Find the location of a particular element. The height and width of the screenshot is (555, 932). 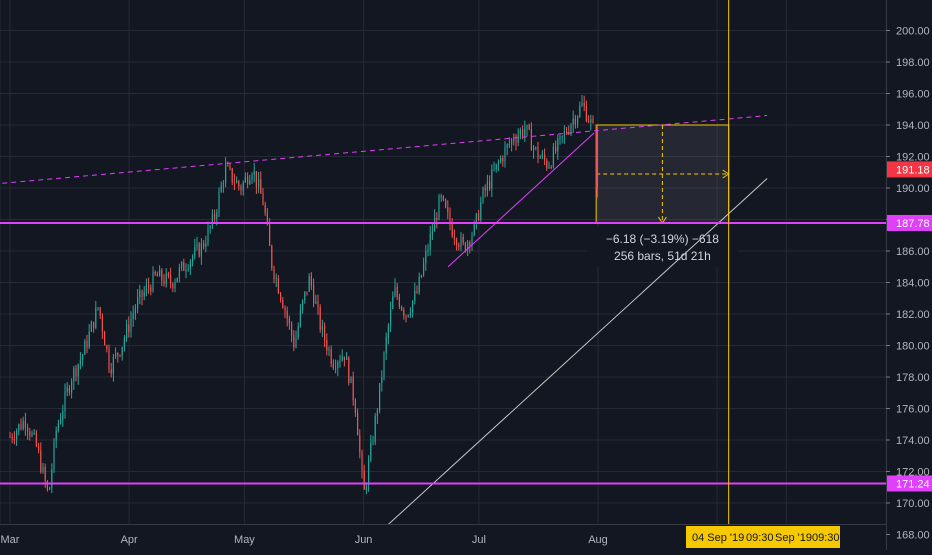

time-tick-label: Mar is located at coordinates (10, 540).